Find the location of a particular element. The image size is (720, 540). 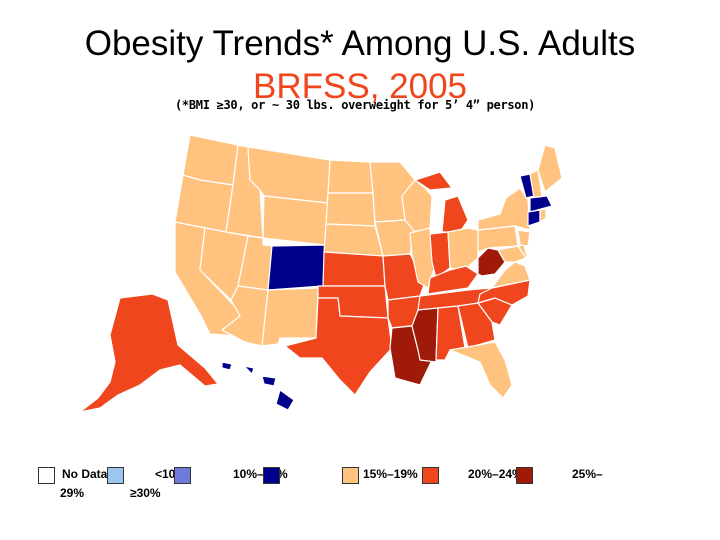

legend-swatch-lt10 is located at coordinates (115, 475).